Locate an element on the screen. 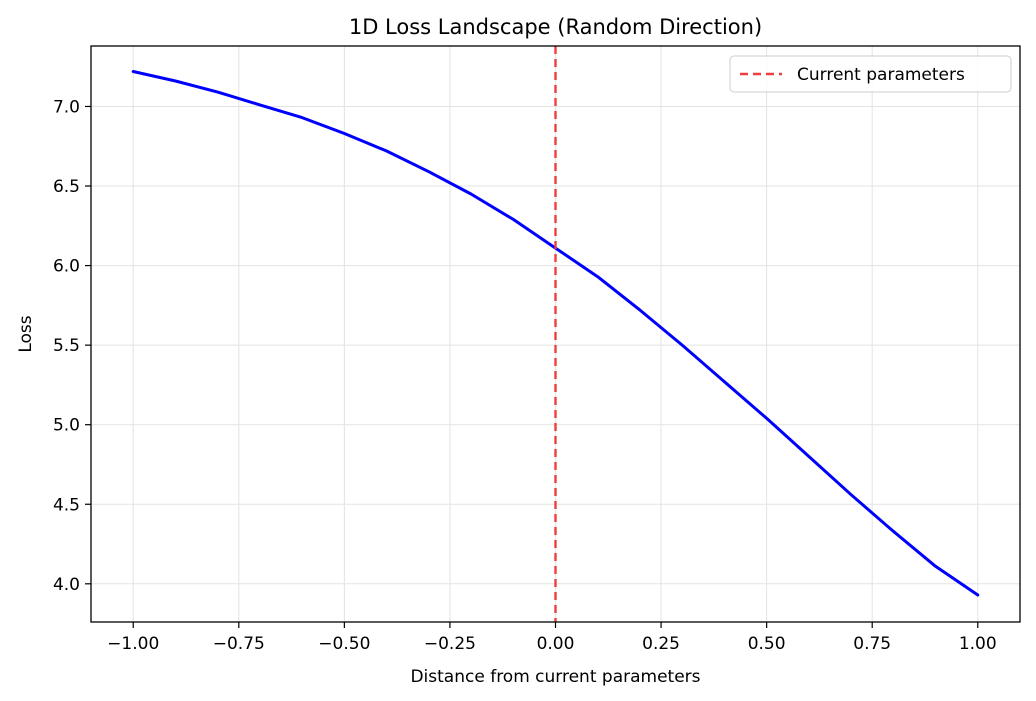  chart-title: 1D Loss Landscape (Random Direction) is located at coordinates (555, 27).